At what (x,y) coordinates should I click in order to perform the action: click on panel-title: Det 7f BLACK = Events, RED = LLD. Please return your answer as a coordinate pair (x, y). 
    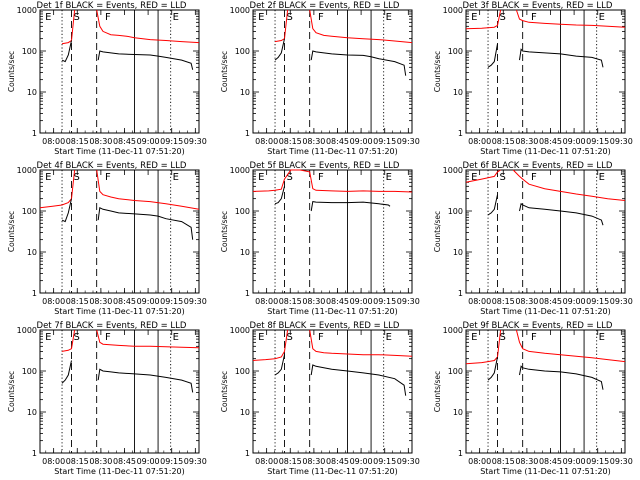
    Looking at the image, I should click on (112, 326).